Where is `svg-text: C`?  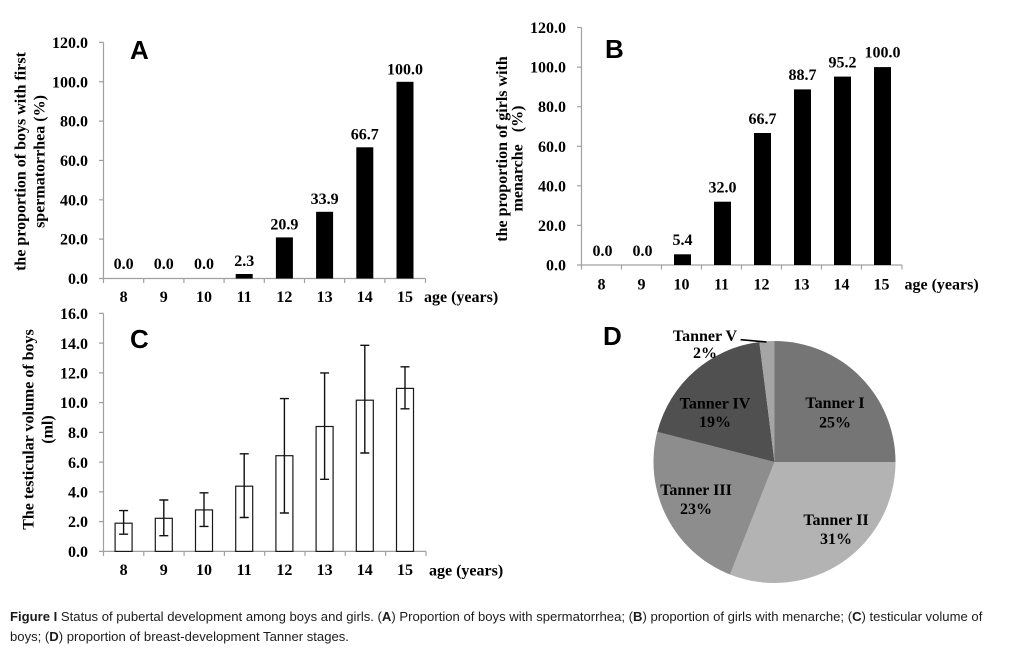 svg-text: C is located at coordinates (139, 339).